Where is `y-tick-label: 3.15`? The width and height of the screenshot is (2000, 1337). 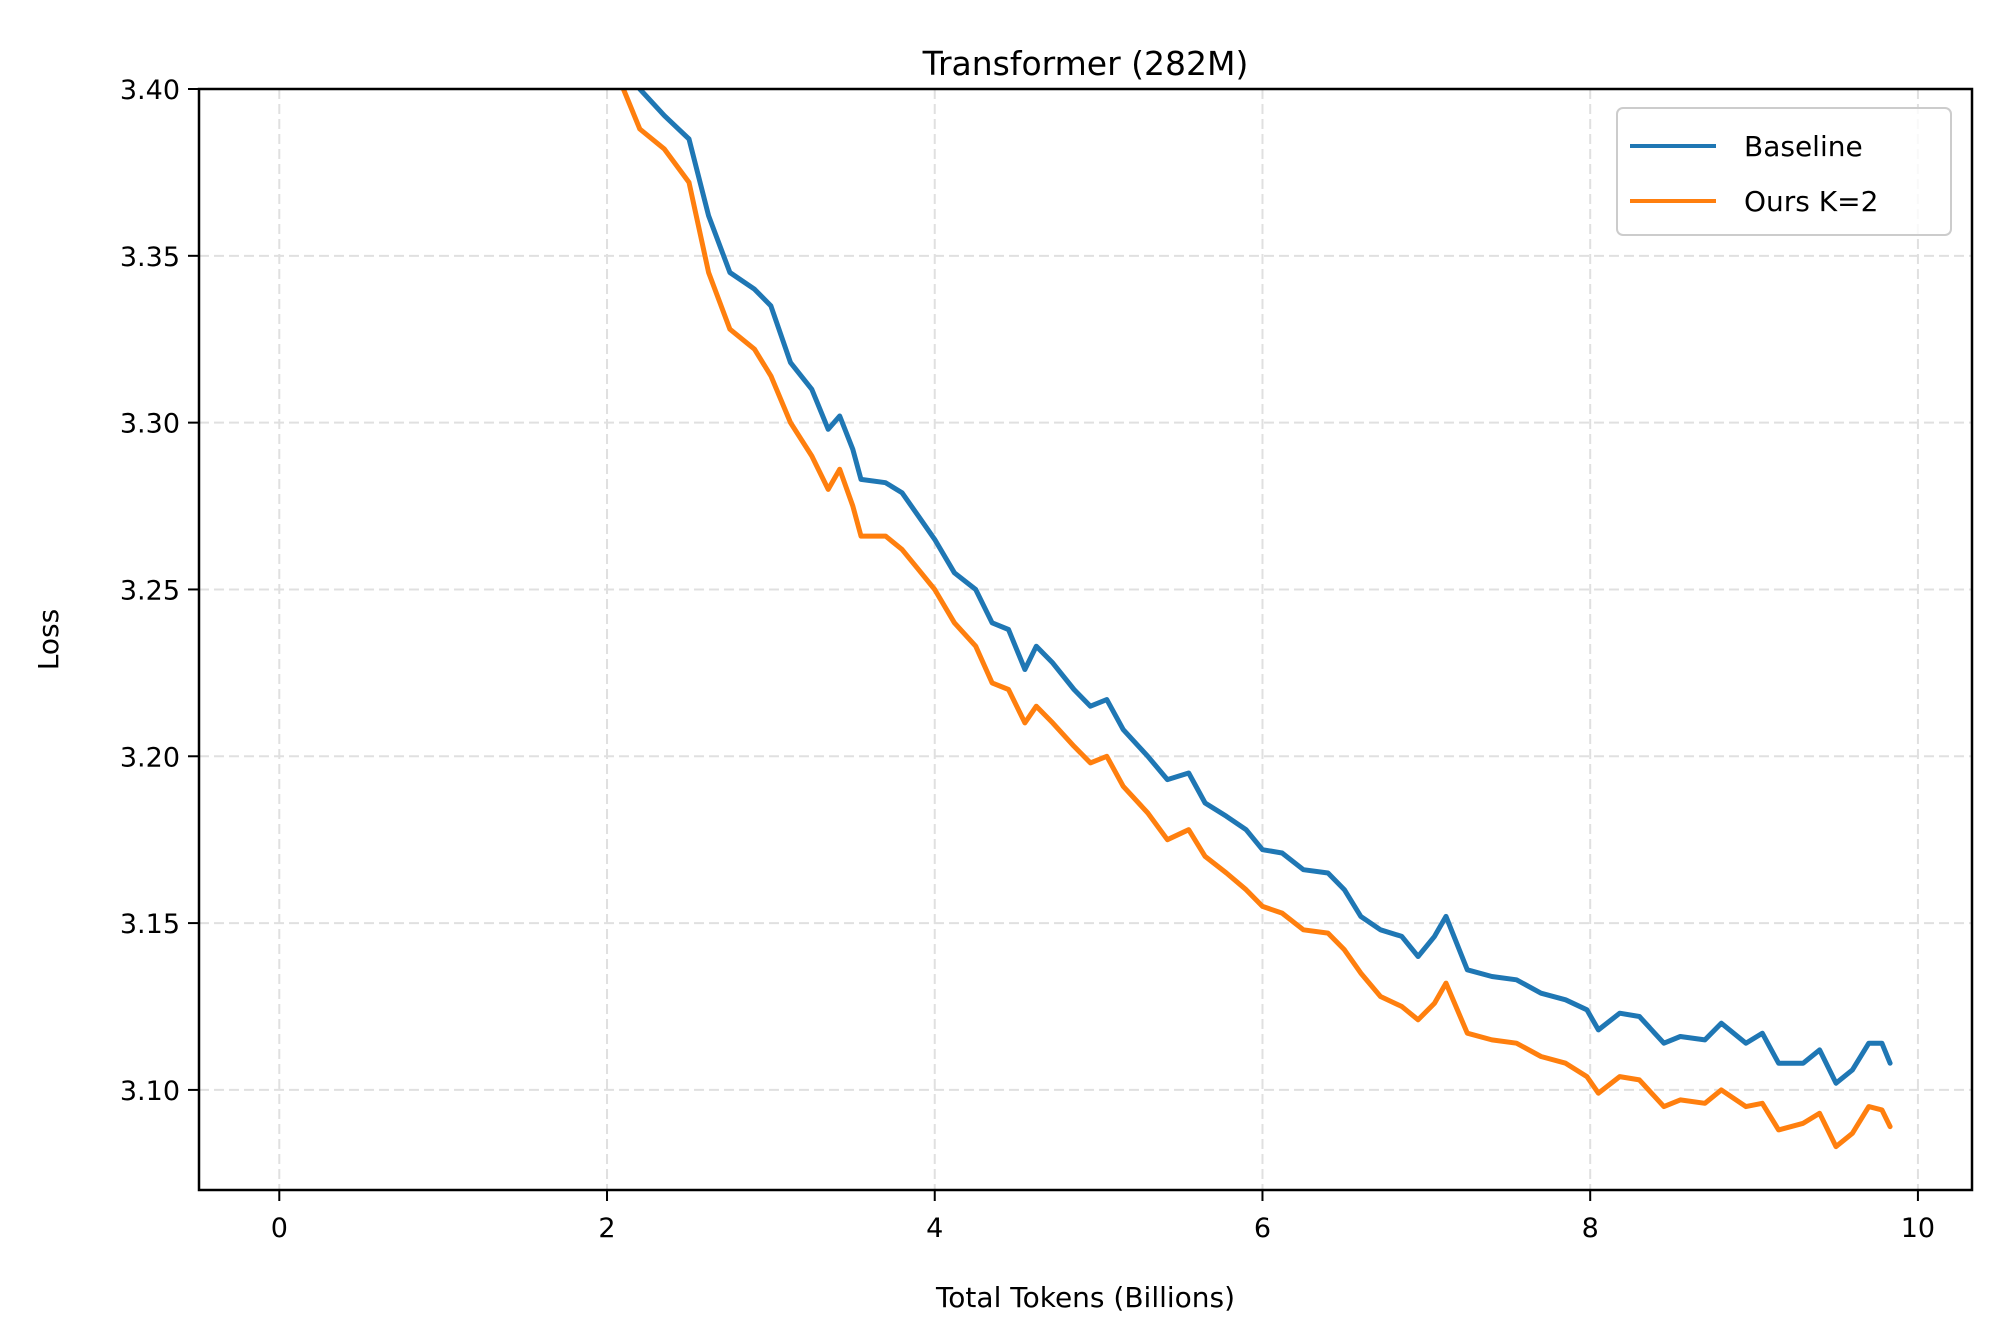 y-tick-label: 3.15 is located at coordinates (150, 924).